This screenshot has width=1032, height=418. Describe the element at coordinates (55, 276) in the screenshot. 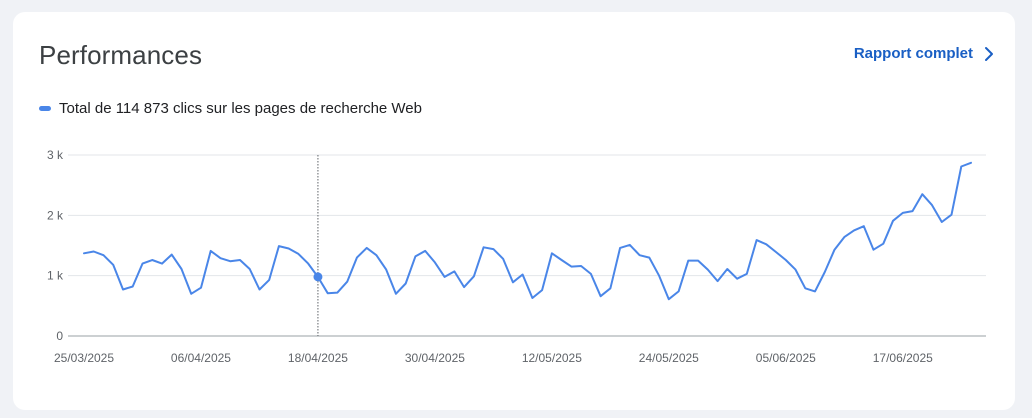

I see `y-tick-label: 1 k` at that location.